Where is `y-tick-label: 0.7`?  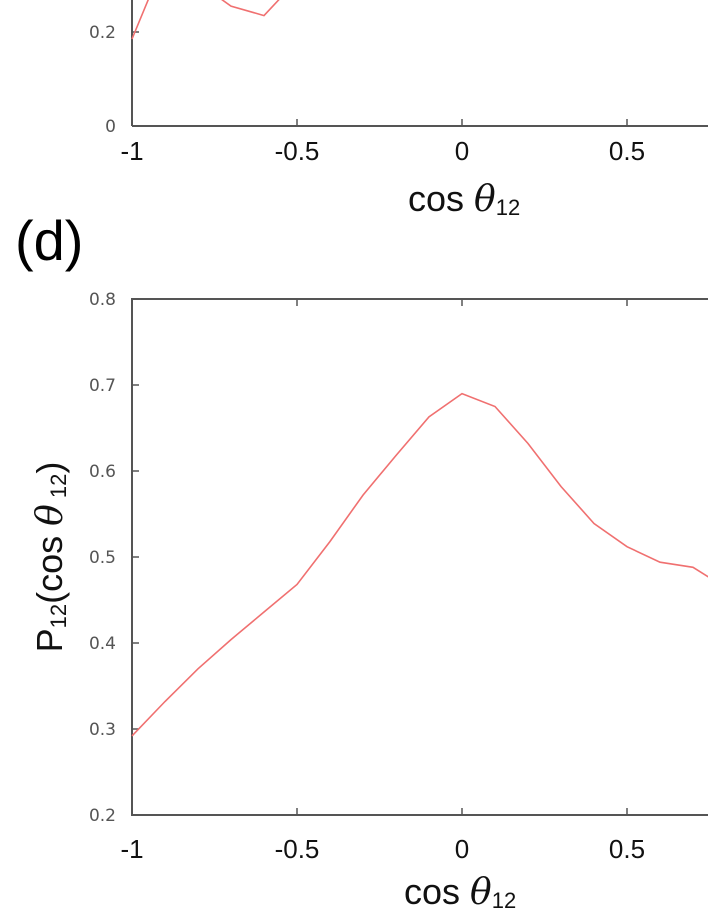
y-tick-label: 0.7 is located at coordinates (102, 386).